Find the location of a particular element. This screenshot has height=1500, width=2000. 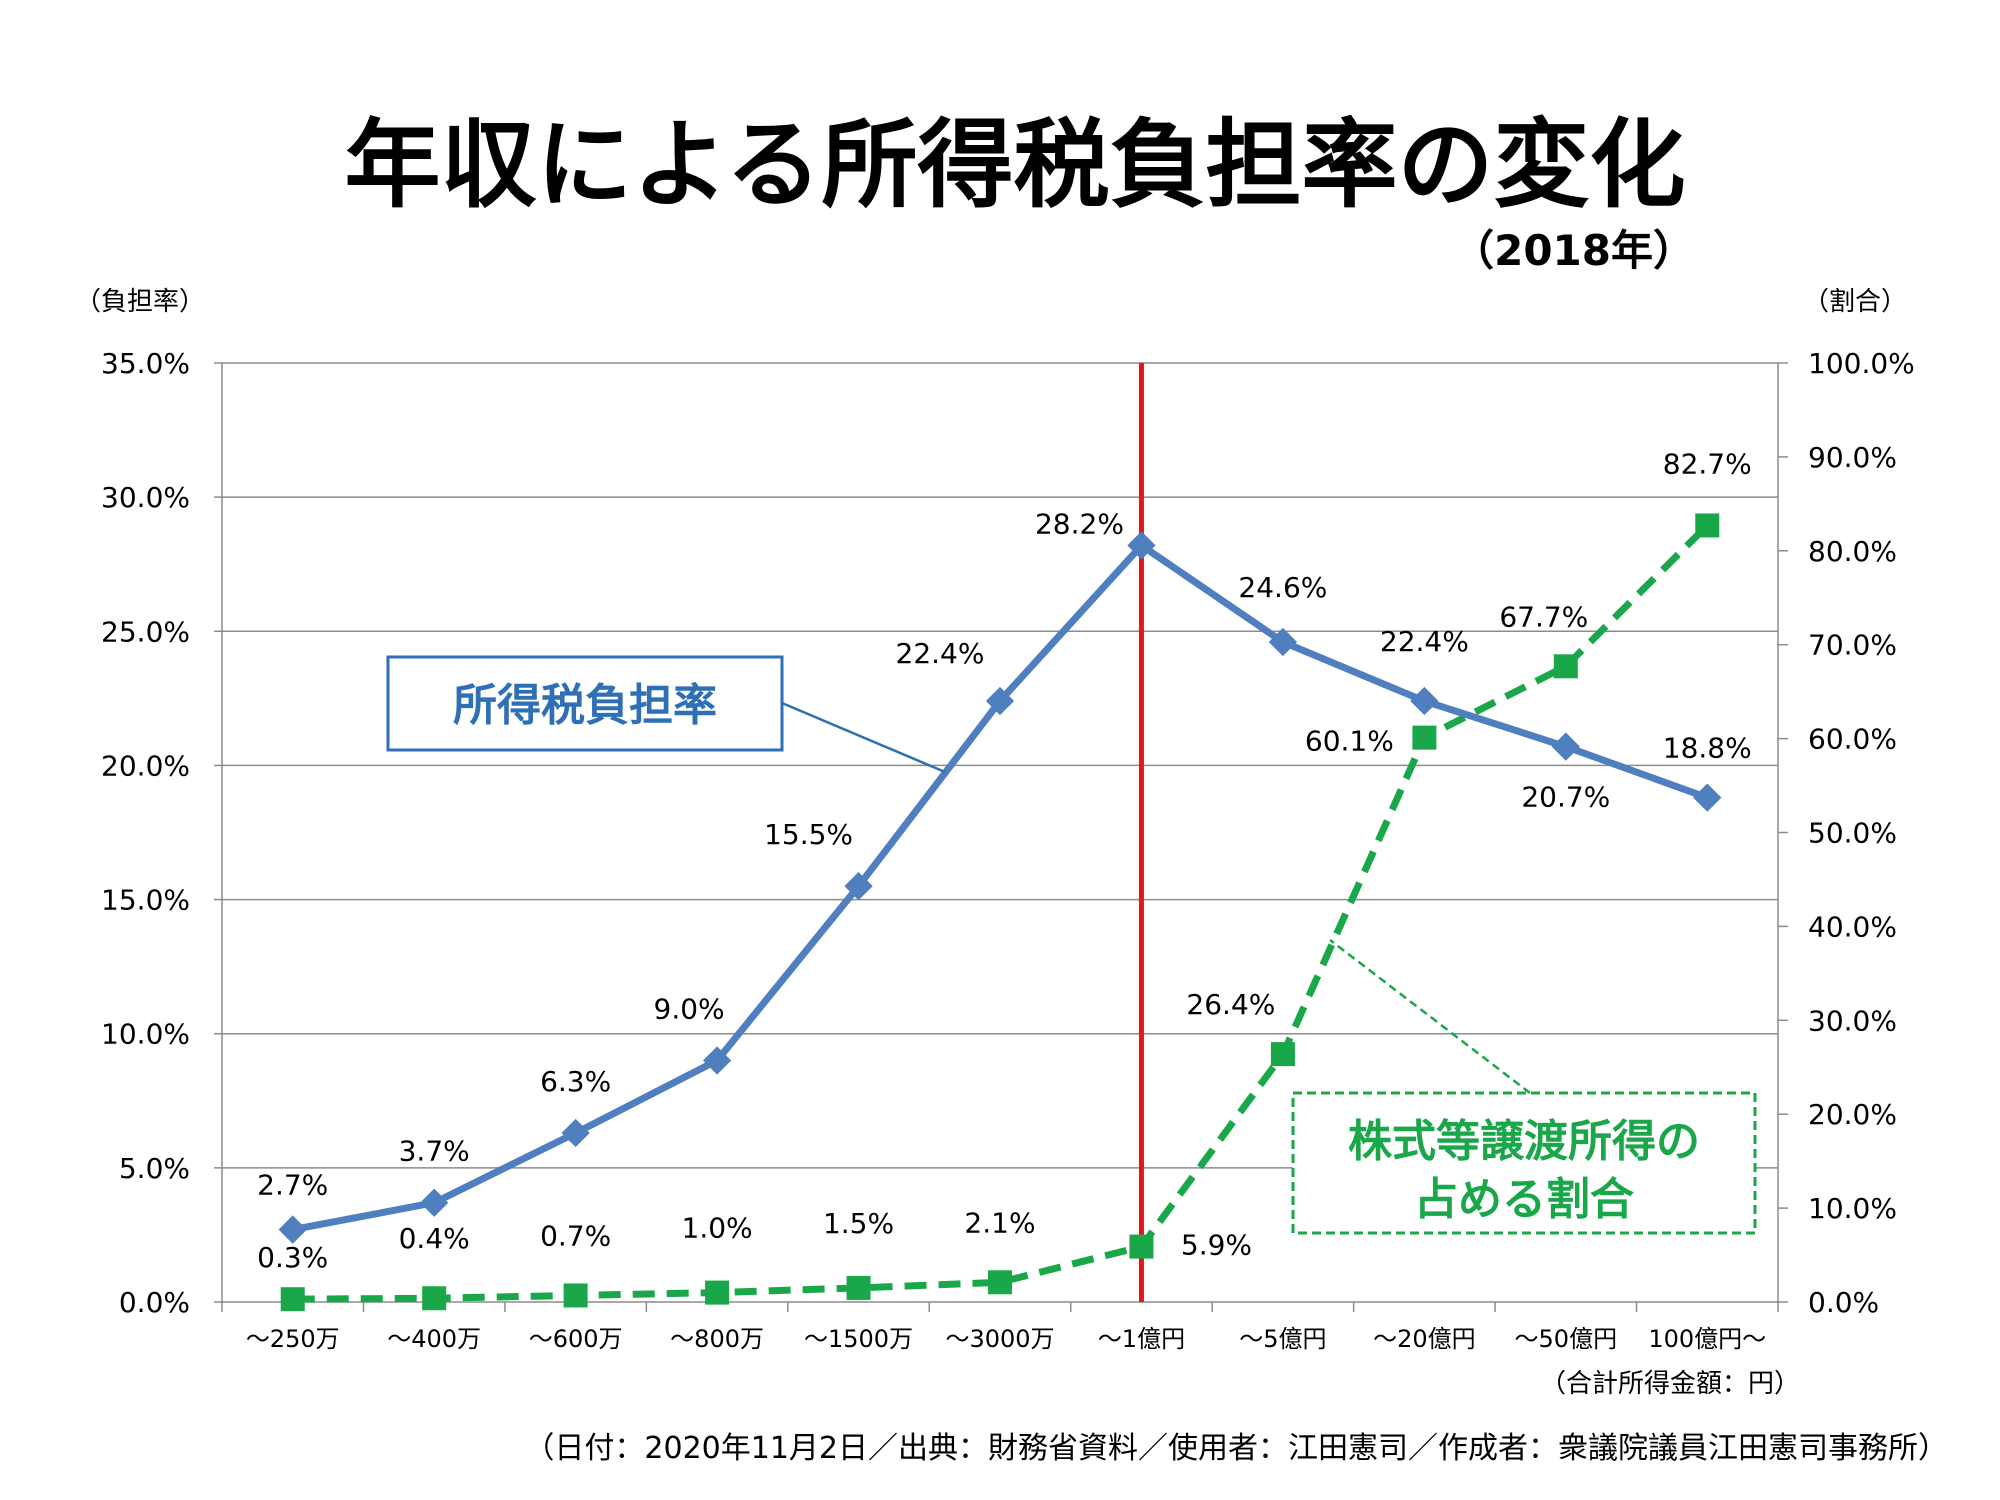

right-tick-label: 10.0% is located at coordinates (1852, 1208).